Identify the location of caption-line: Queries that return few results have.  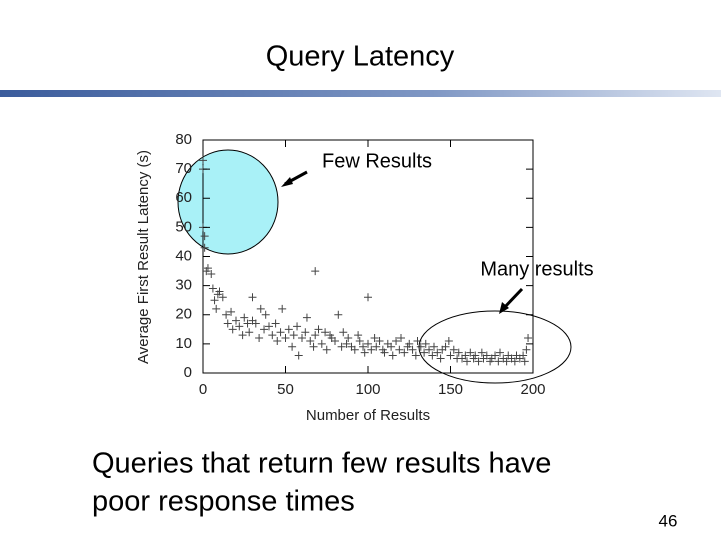
(321, 464).